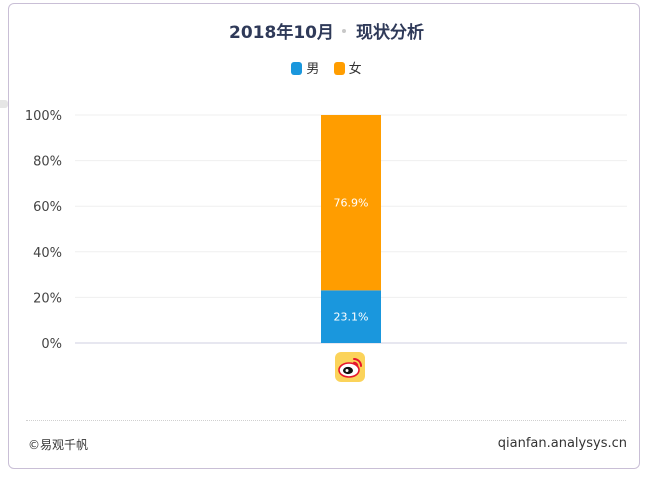 This screenshot has height=477, width=653. I want to click on data-label-male: 23.1%, so click(351, 317).